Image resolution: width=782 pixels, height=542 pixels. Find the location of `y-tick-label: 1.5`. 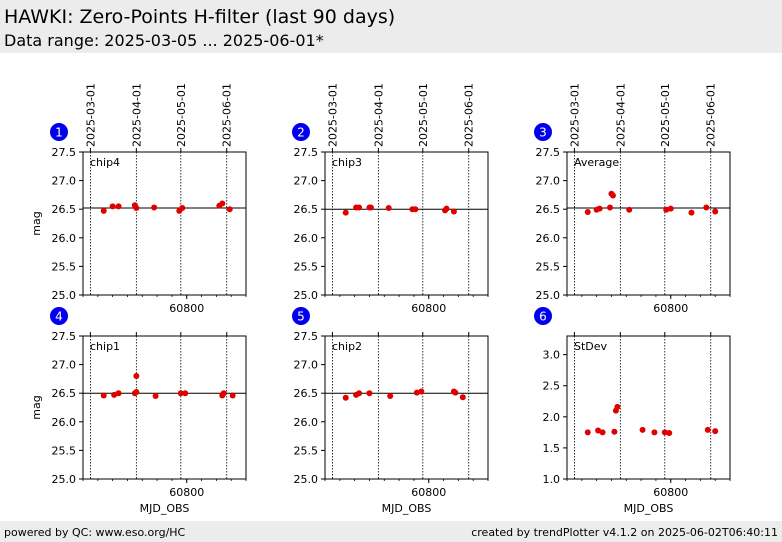

y-tick-label: 1.5 is located at coordinates (552, 448).